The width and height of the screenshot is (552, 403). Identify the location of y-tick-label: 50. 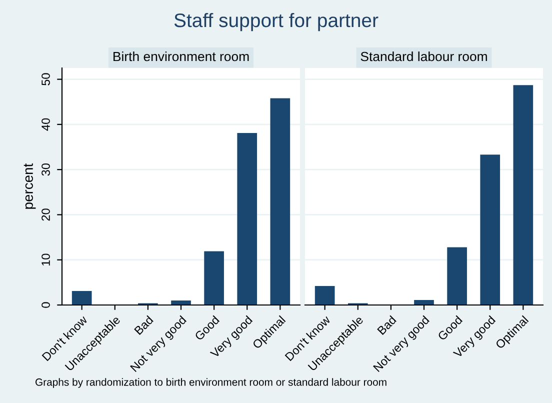
(46, 79).